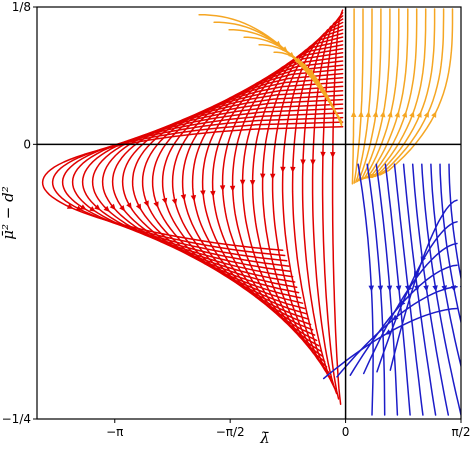 Image resolution: width=474 pixels, height=449 pixels. I want to click on y-tick-label: 0, so click(27, 144).